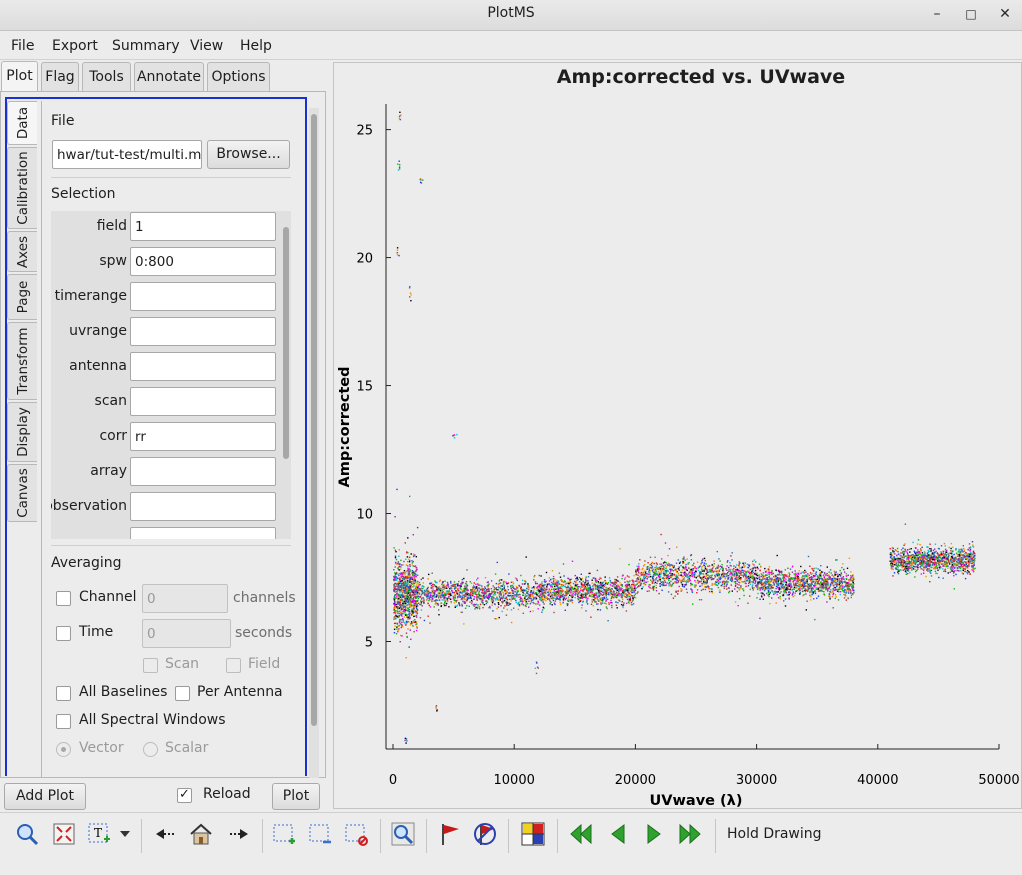 This screenshot has height=875, width=1022. What do you see at coordinates (207, 46) in the screenshot?
I see `menu-view: View` at bounding box center [207, 46].